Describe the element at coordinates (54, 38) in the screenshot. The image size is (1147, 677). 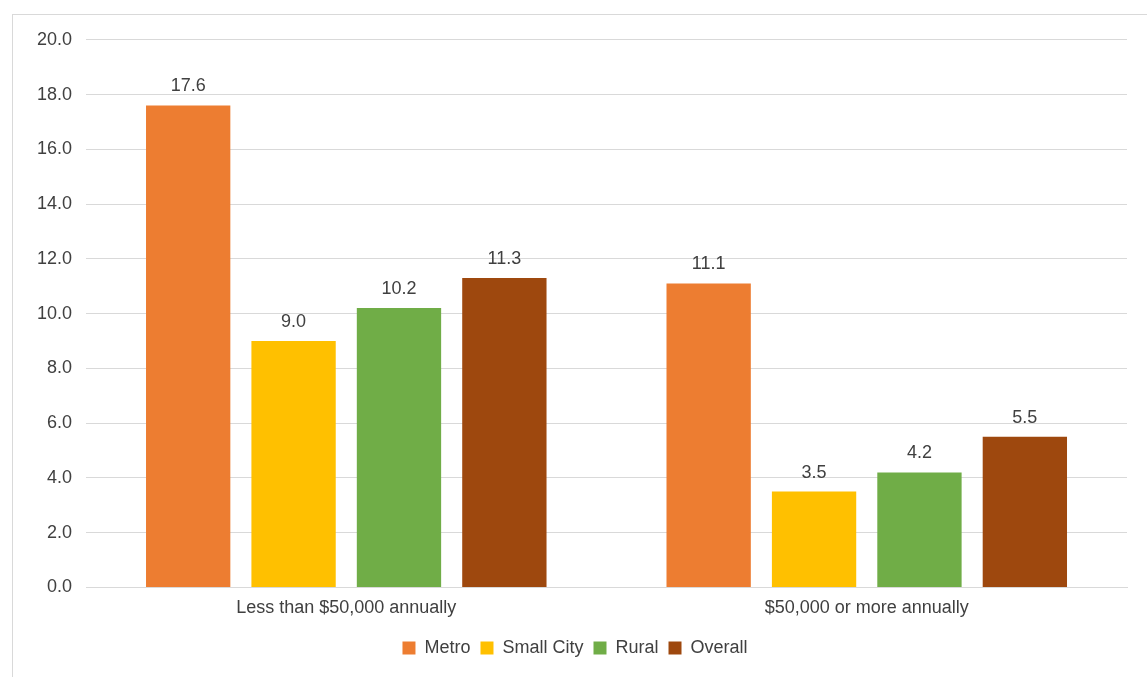
I see `y-tick-label: 20.0` at that location.